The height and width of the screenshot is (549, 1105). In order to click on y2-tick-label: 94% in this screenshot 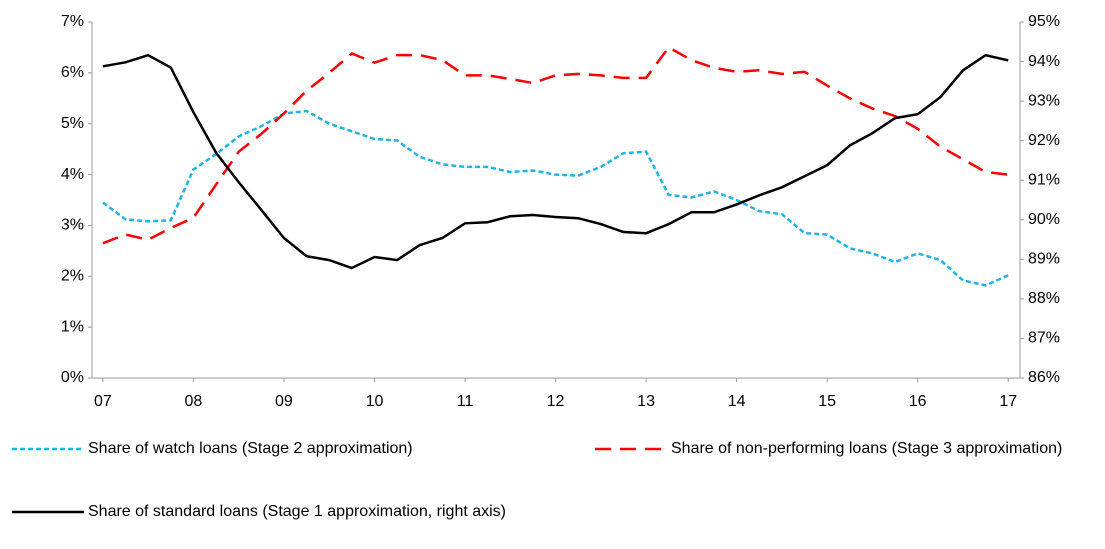, I will do `click(1044, 61)`.